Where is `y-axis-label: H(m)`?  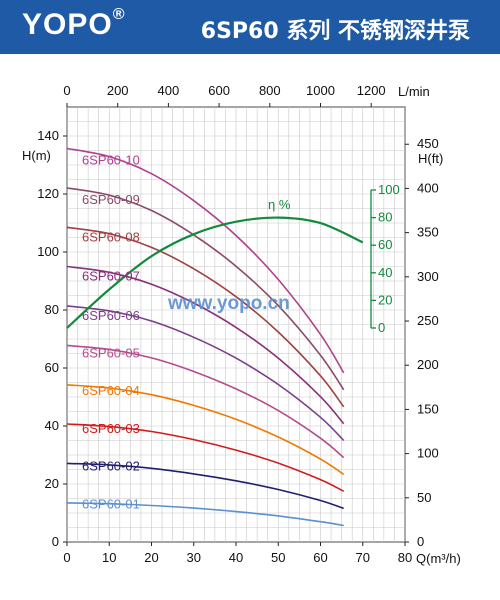
y-axis-label: H(m) is located at coordinates (36, 155).